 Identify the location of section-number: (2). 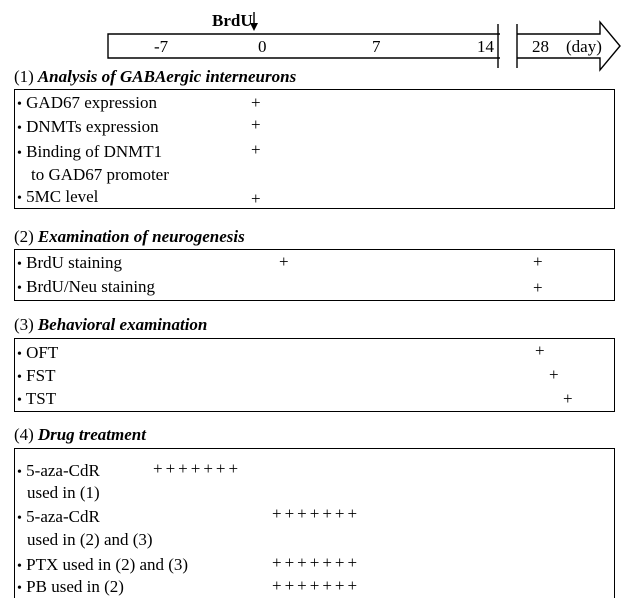
(24, 236).